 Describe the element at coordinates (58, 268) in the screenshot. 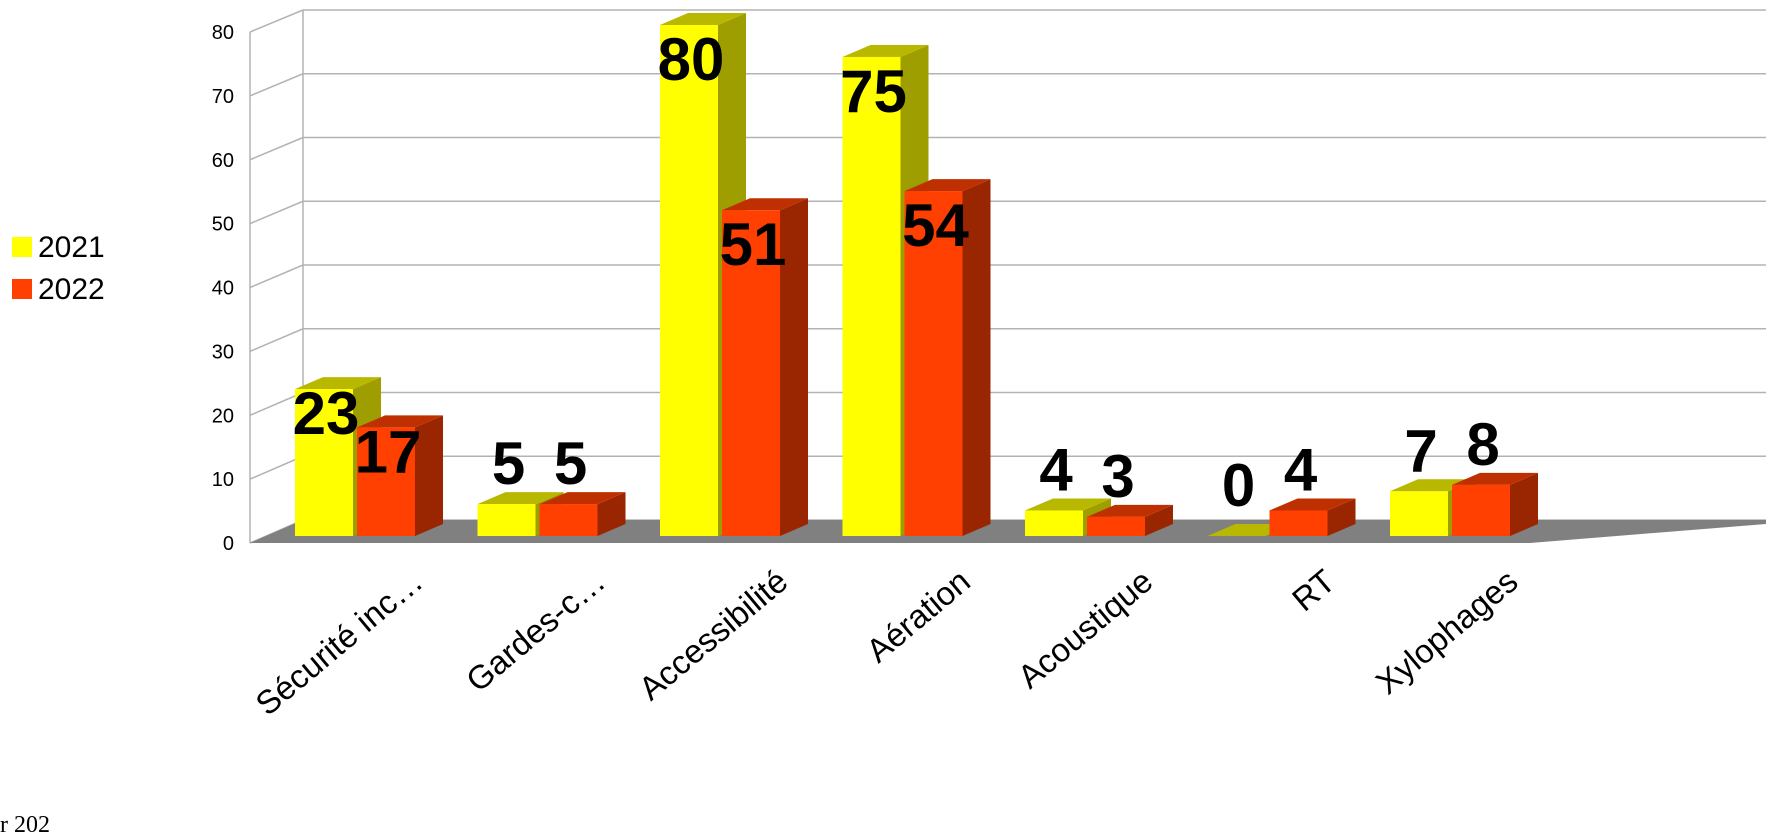

I see `chart-legend: 2021 2022` at that location.